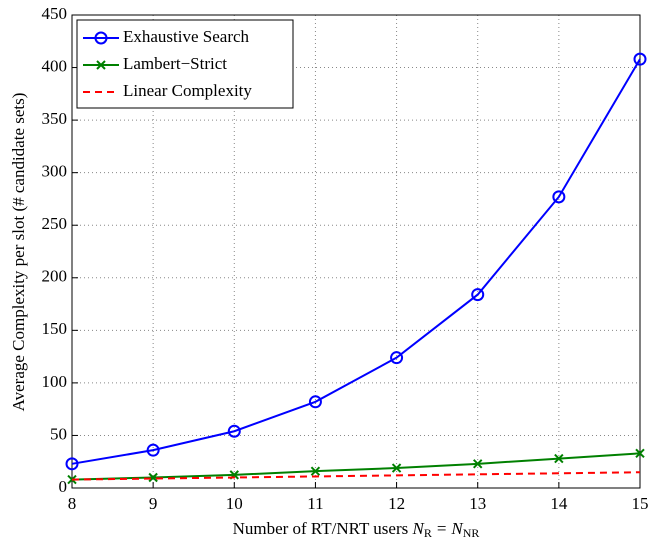 The height and width of the screenshot is (544, 650). I want to click on x-tick-label: 12, so click(396, 503).